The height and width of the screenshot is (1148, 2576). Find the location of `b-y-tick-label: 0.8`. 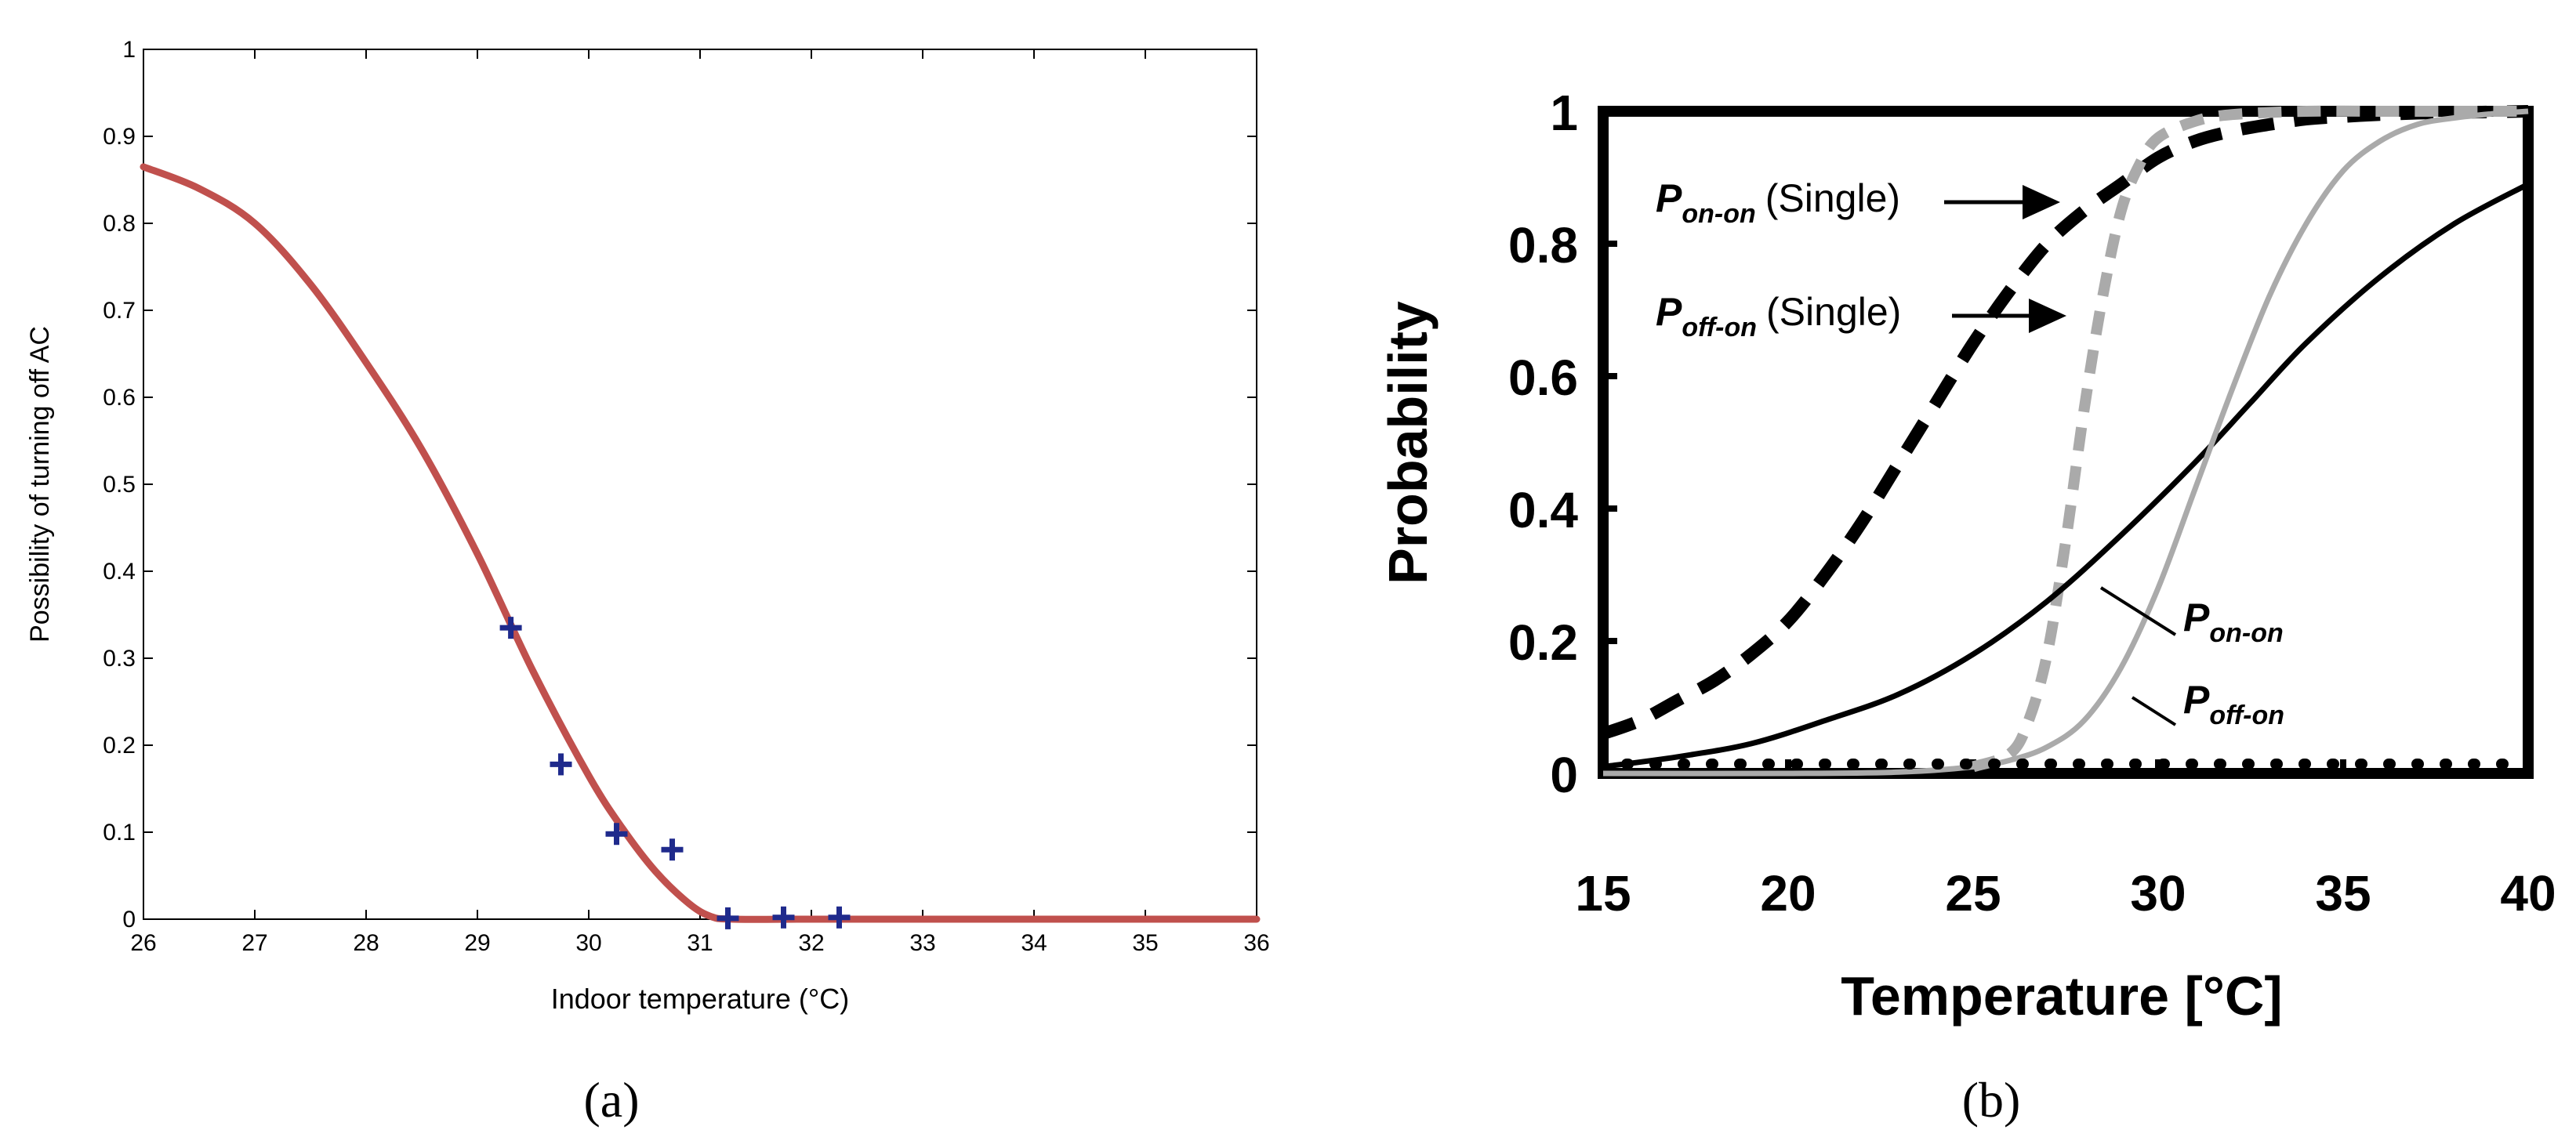

b-y-tick-label: 0.8 is located at coordinates (1543, 245).